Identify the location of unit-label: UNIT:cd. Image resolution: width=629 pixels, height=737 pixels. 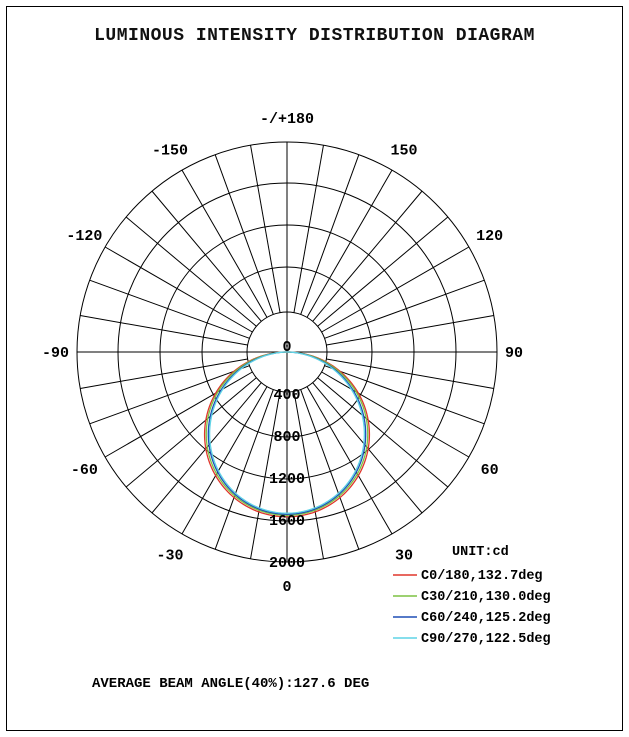
(480, 552).